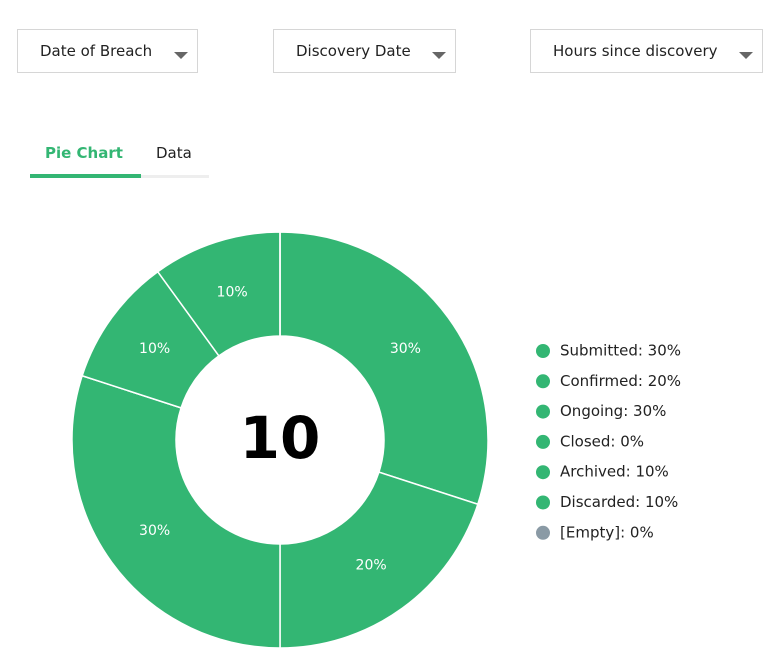  What do you see at coordinates (607, 532) in the screenshot?
I see `legend-label: [Empty]: 0%` at bounding box center [607, 532].